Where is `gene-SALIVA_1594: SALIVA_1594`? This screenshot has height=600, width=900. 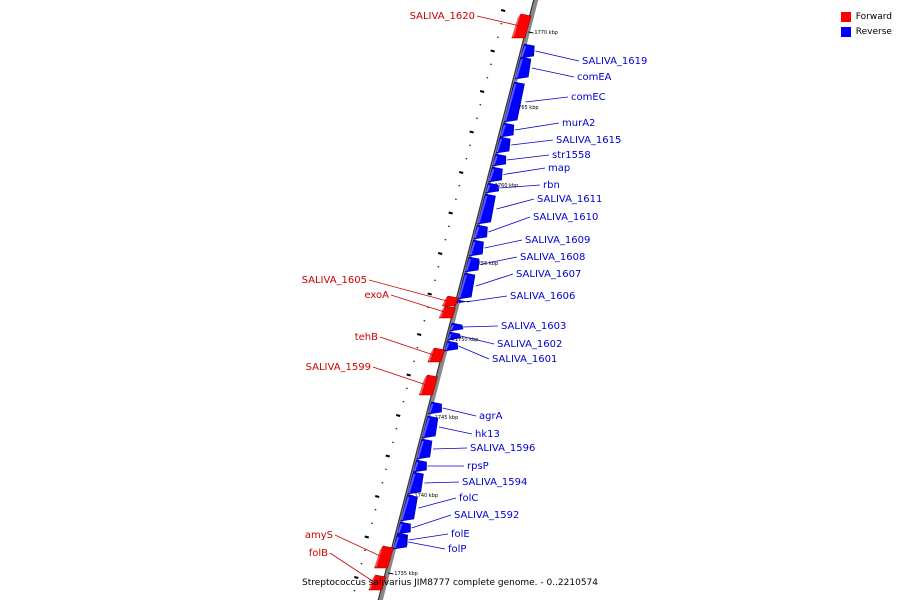 gene-SALIVA_1594: SALIVA_1594 is located at coordinates (467, 483).